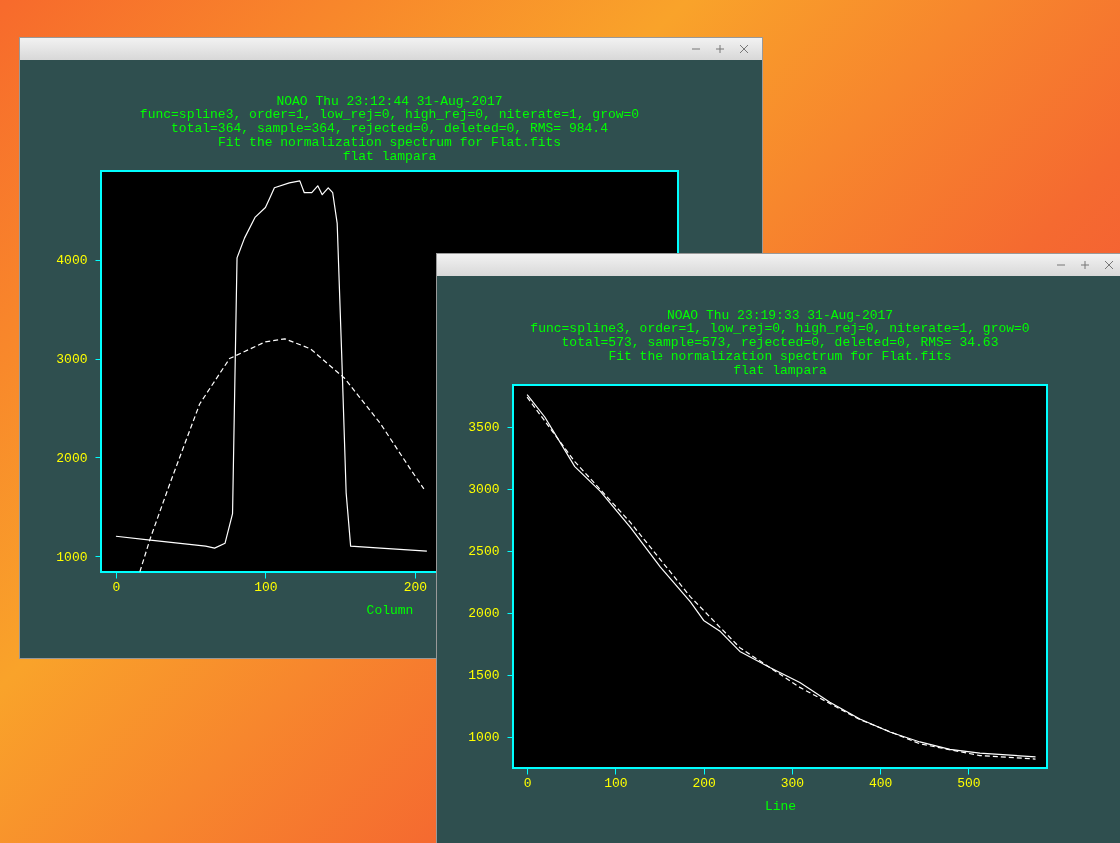 The image size is (1120, 843). I want to click on x-axis-title: Line, so click(780, 806).